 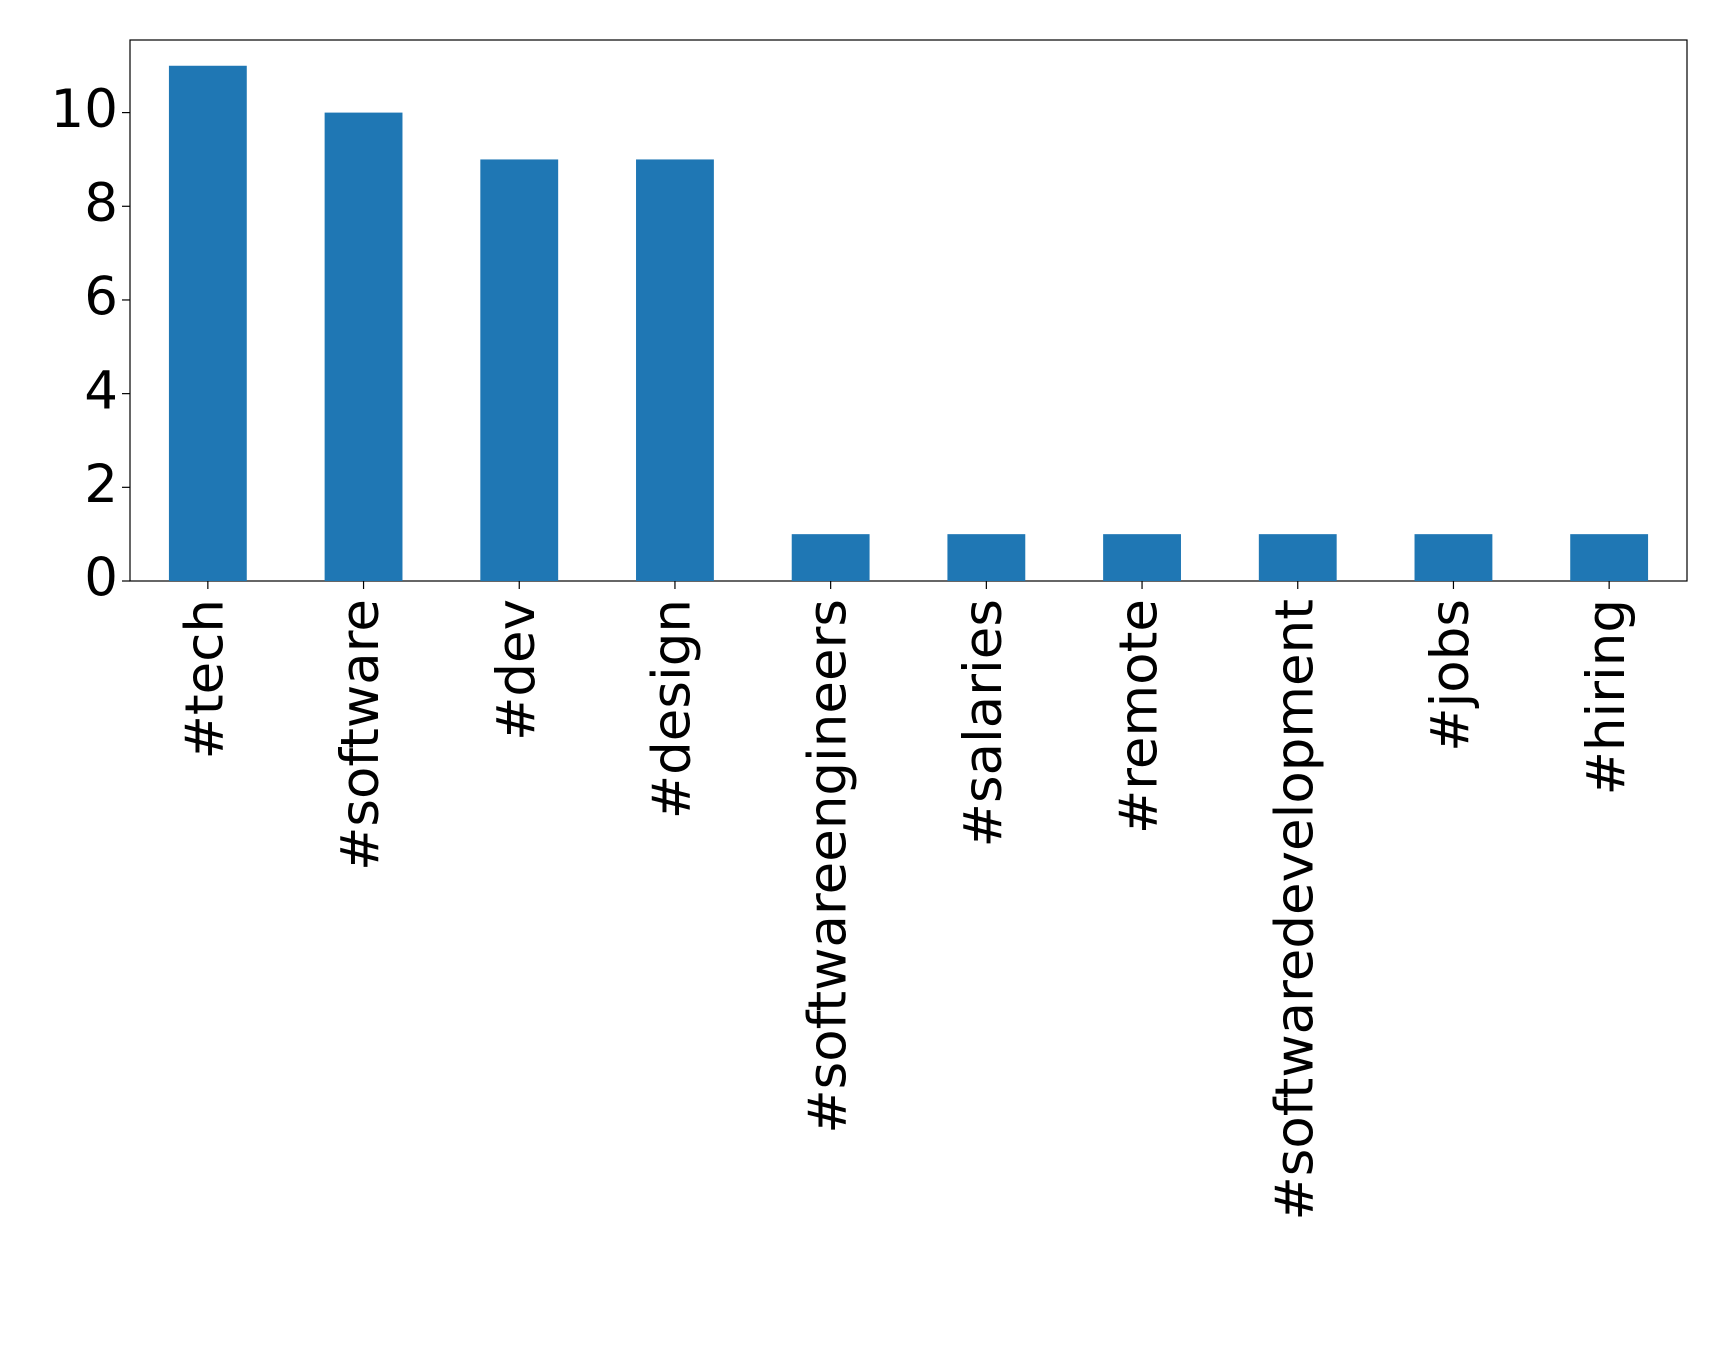 What do you see at coordinates (516, 670) in the screenshot?
I see `x-tick-label: #dev` at bounding box center [516, 670].